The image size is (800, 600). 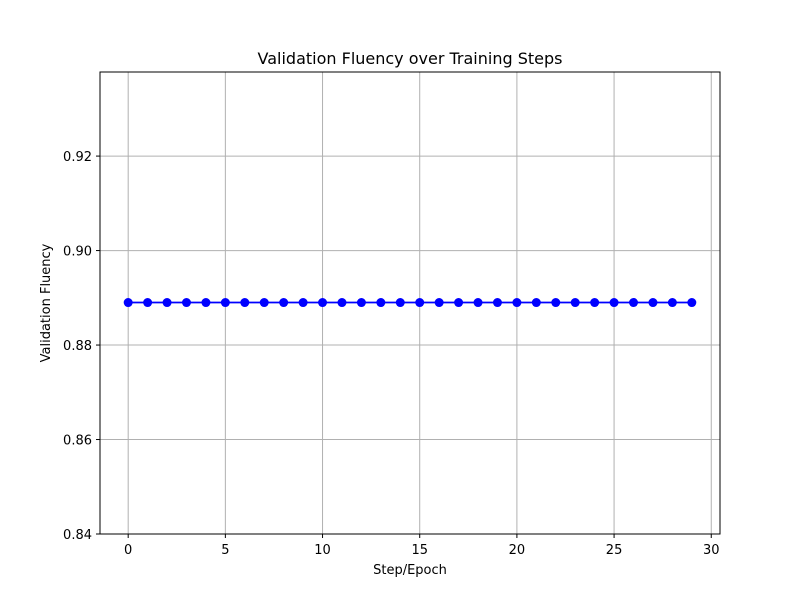 I want to click on y-tick-label: 0.92, so click(x=77, y=157).